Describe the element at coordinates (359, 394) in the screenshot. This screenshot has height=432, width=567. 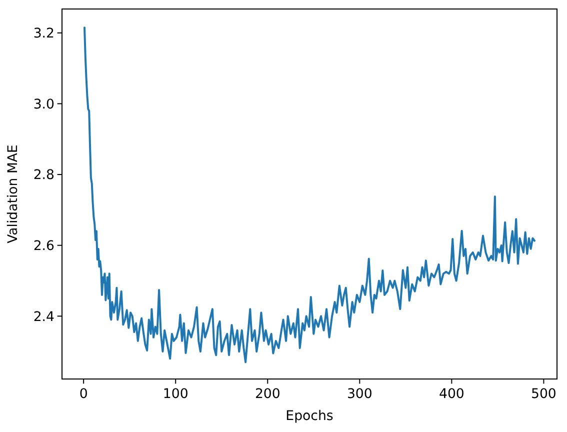
I see `x-tick-label: 300` at that location.